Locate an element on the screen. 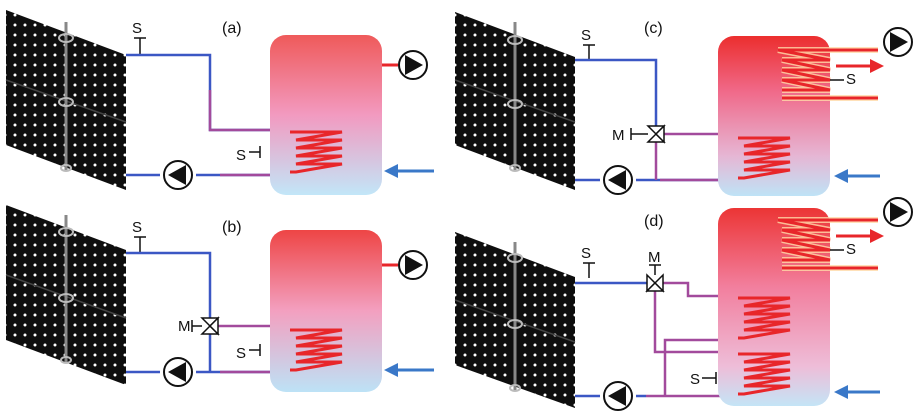 The width and height of the screenshot is (923, 414). upper-coil-pipe is located at coordinates (699, 289).